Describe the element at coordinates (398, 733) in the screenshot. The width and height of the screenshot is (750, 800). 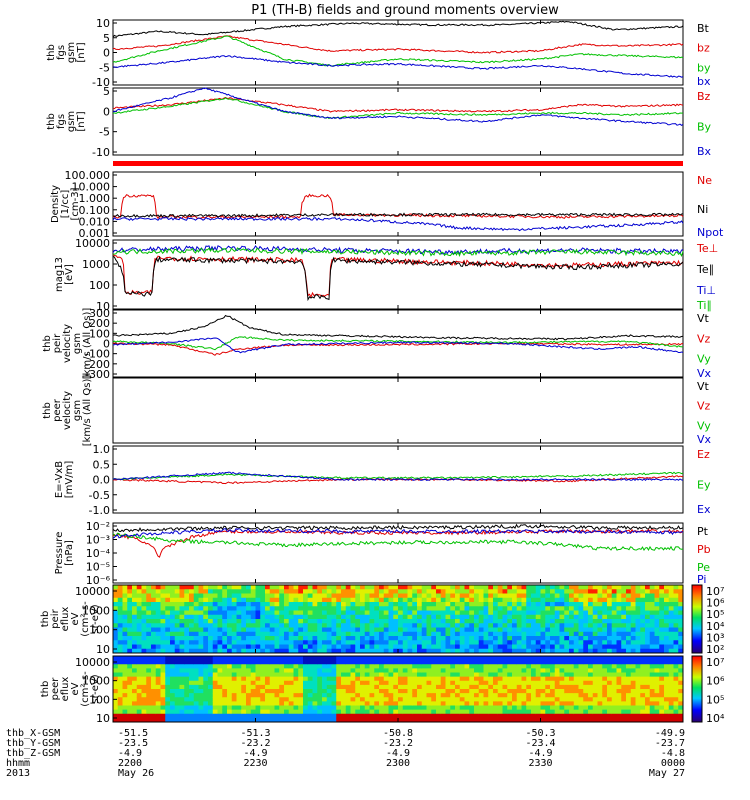
I see `ephemeris-value: -50.8` at that location.